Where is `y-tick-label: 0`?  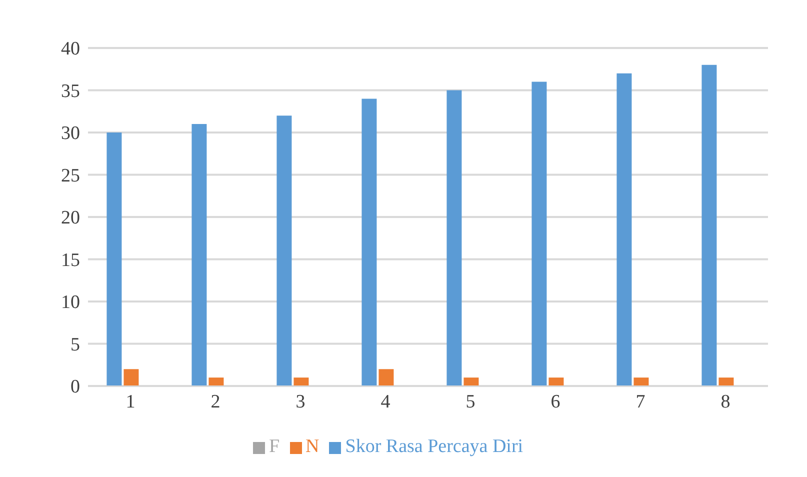
y-tick-label: 0 is located at coordinates (75, 387).